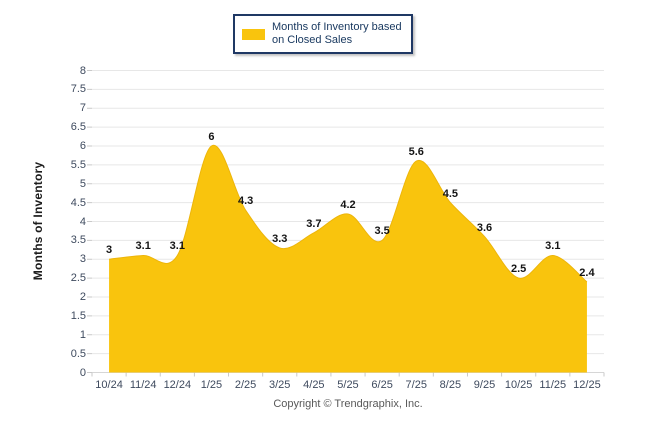 The image size is (646, 434). Describe the element at coordinates (553, 384) in the screenshot. I see `x-tick-label: 11/25` at that location.